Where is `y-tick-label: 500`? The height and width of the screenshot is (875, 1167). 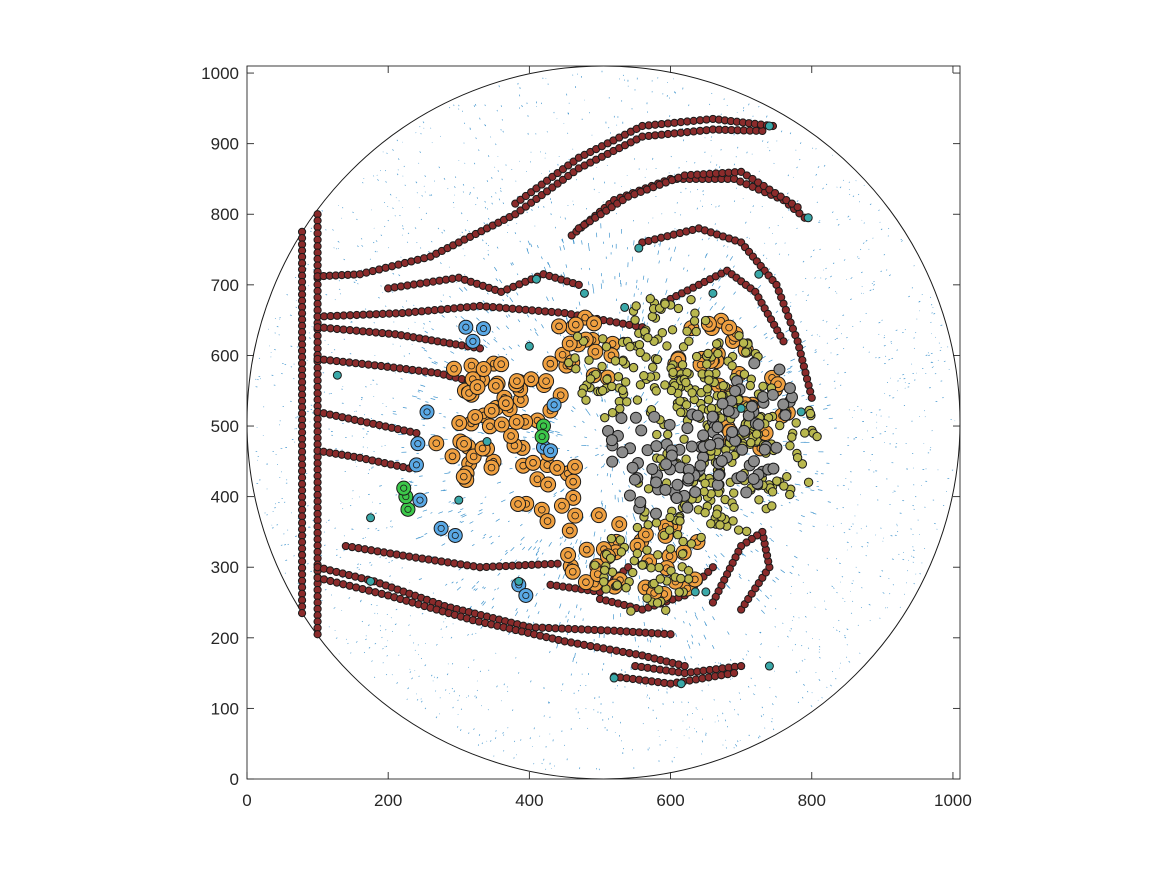 y-tick-label: 500 is located at coordinates (225, 426).